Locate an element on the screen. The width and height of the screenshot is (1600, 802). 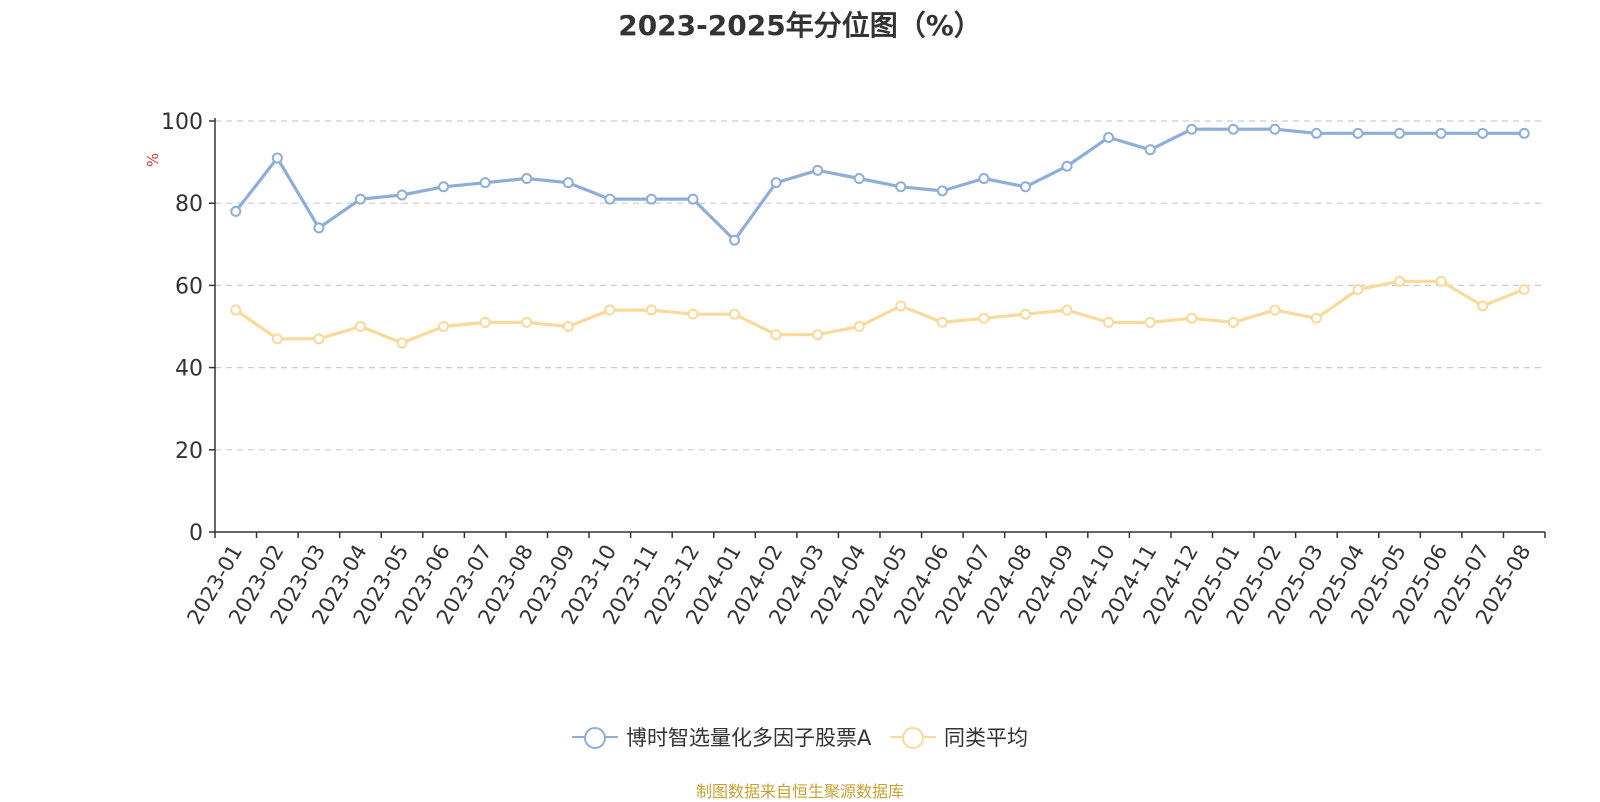
legend-item-series-2: 同类平均 is located at coordinates (959, 737).